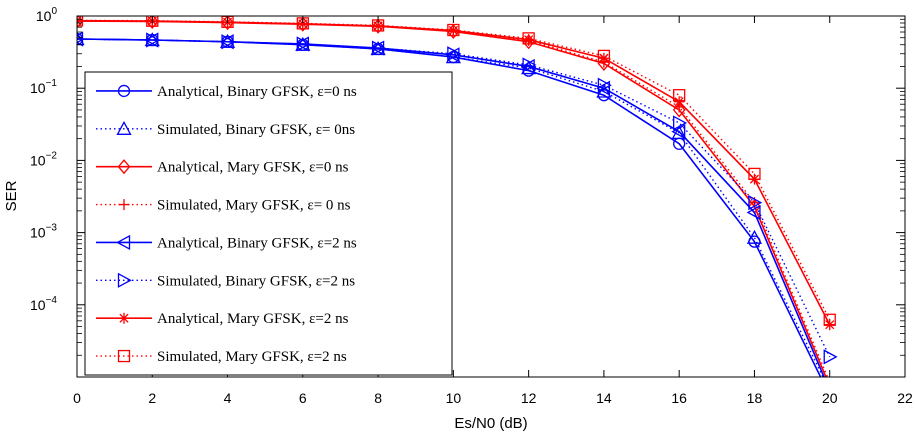 Image resolution: width=916 pixels, height=437 pixels. Describe the element at coordinates (228, 398) in the screenshot. I see `x-tick-label: 4` at that location.